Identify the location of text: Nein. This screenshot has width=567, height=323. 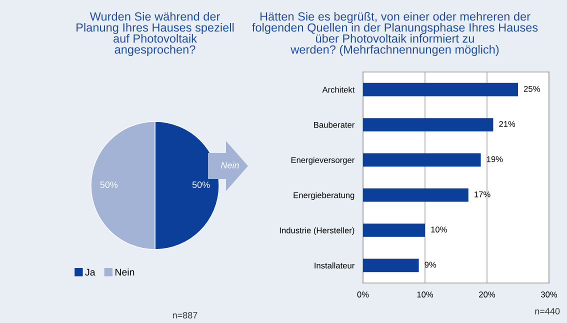
(229, 165).